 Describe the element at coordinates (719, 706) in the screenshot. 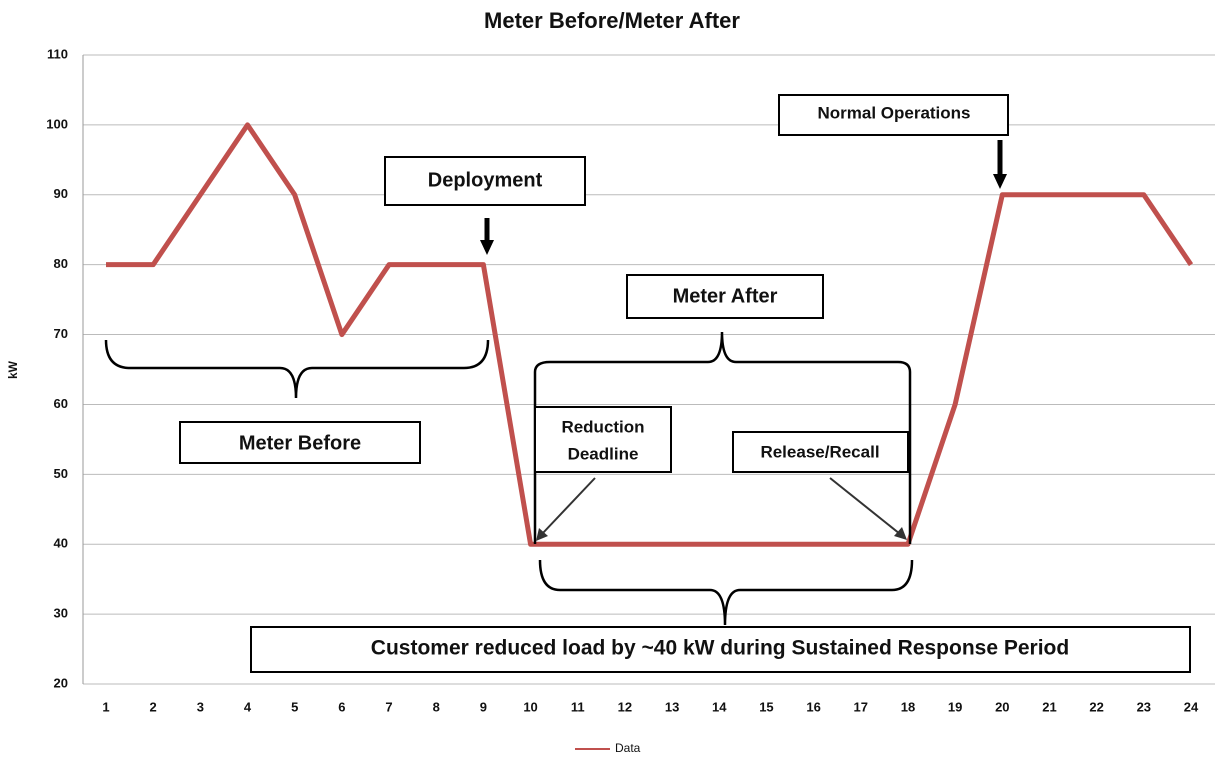

I see `x-tick-label: 14` at that location.